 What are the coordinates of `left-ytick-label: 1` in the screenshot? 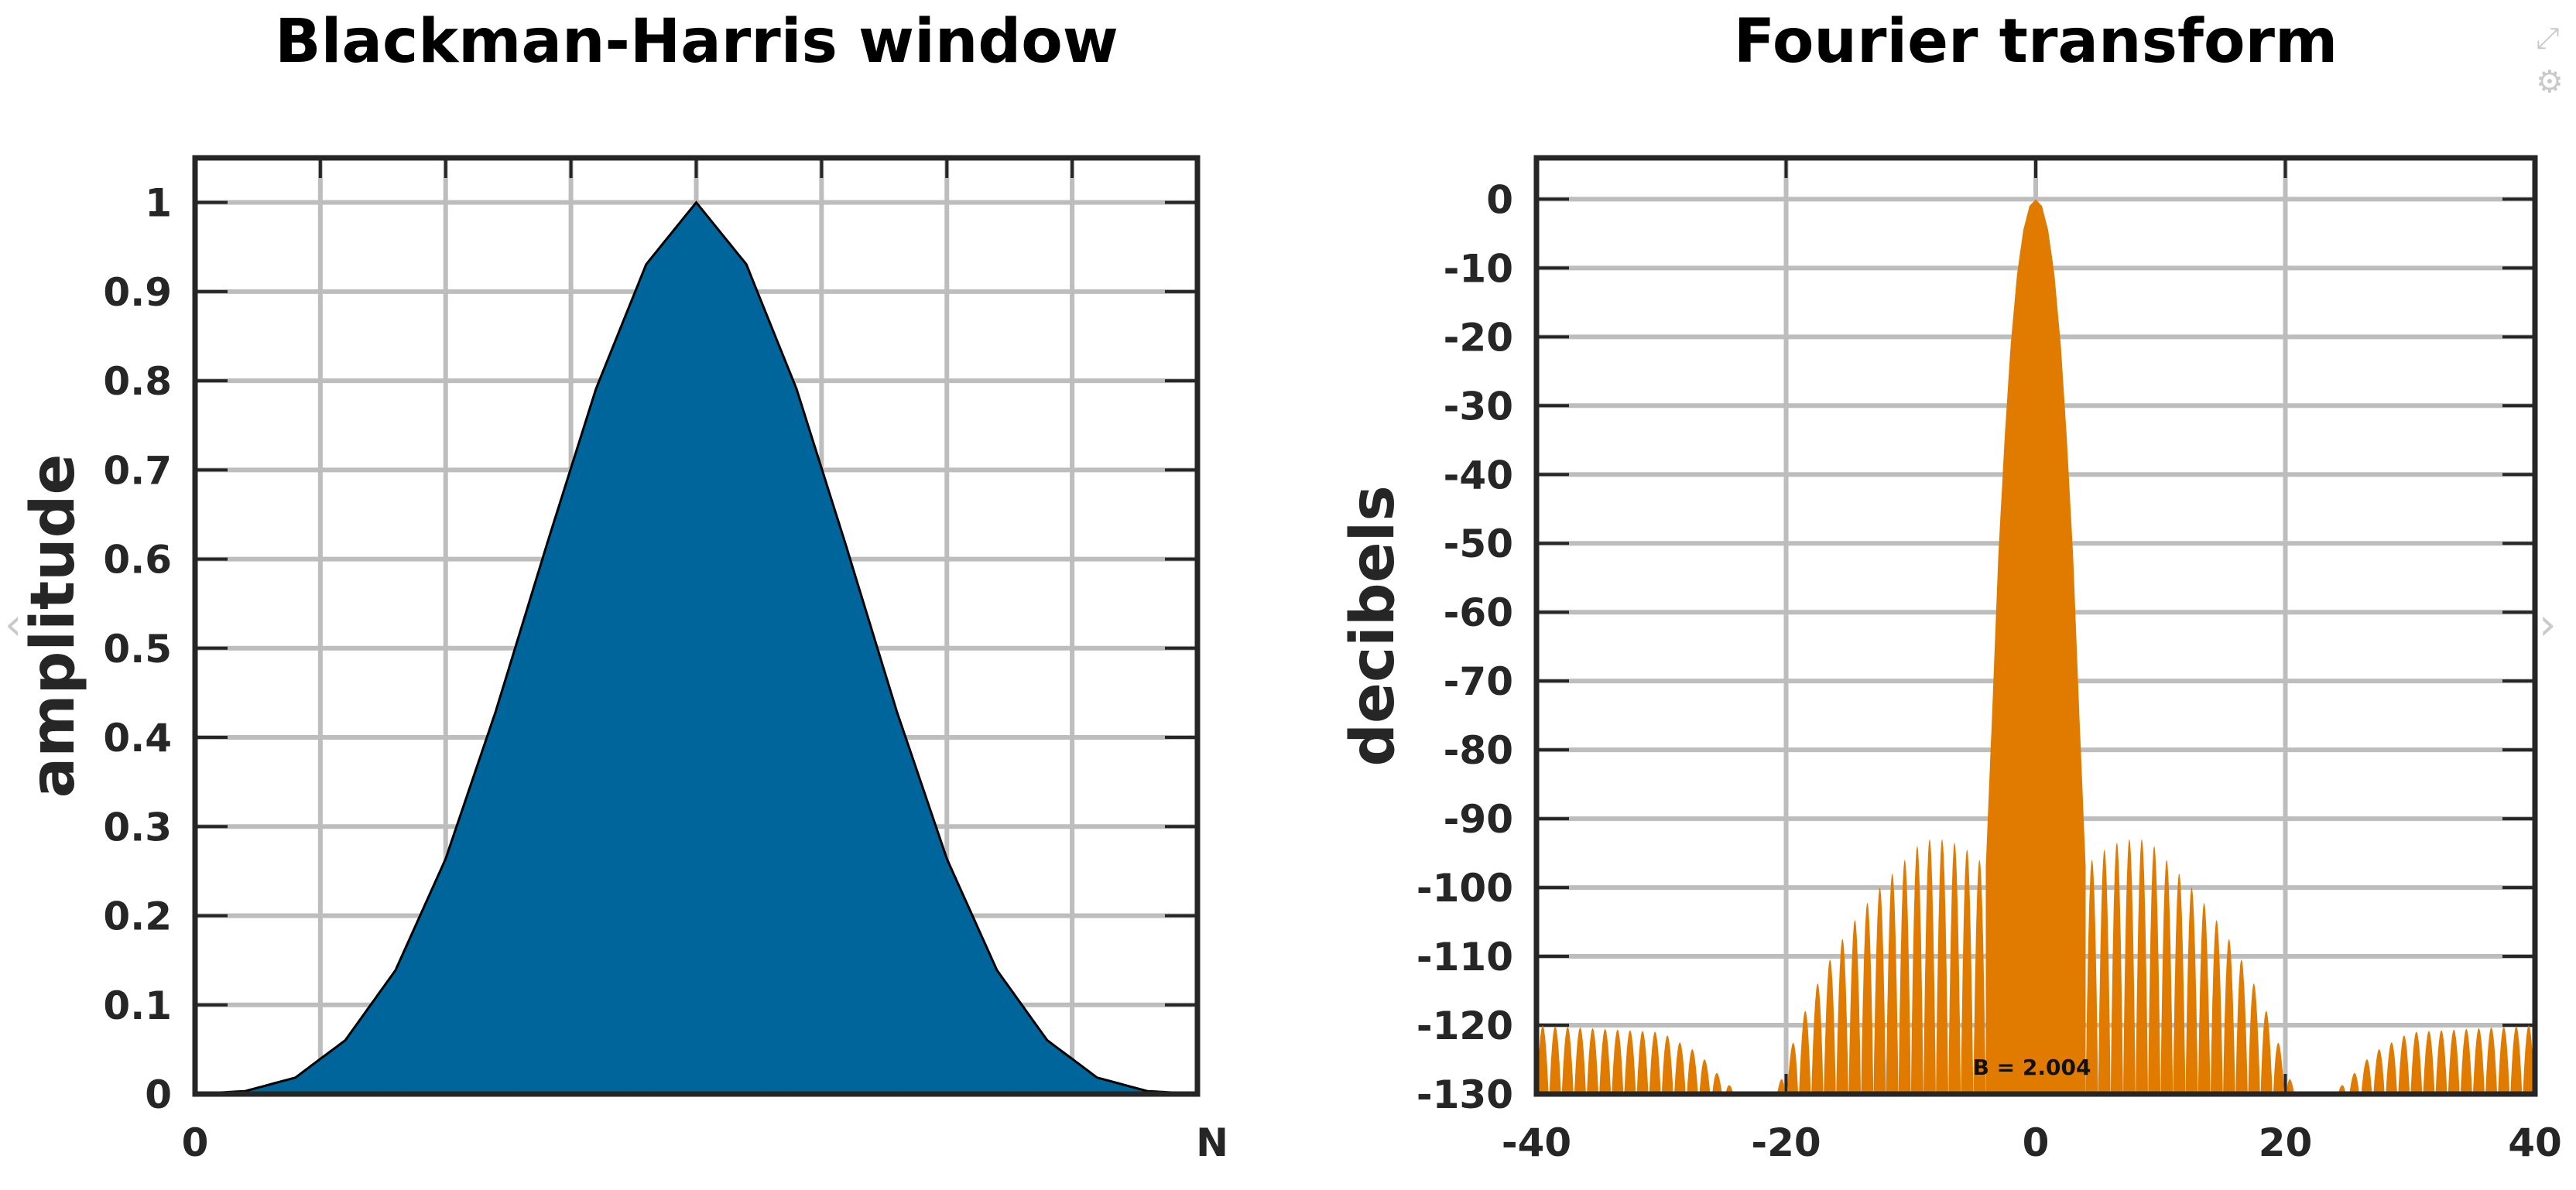 It's located at (158, 203).